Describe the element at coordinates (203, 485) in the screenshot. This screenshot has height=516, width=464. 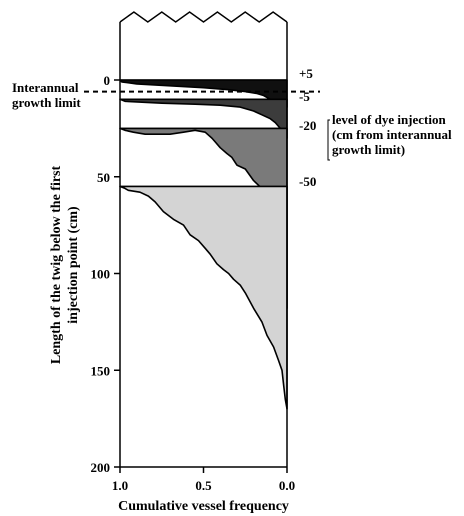
I see `x-tick-label-1: 0.5` at that location.